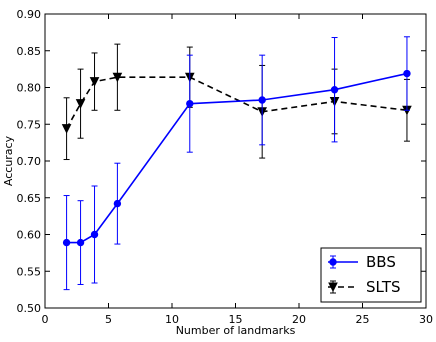 This screenshot has height=342, width=436. I want to click on y-tick-label: 0.60, so click(29, 235).